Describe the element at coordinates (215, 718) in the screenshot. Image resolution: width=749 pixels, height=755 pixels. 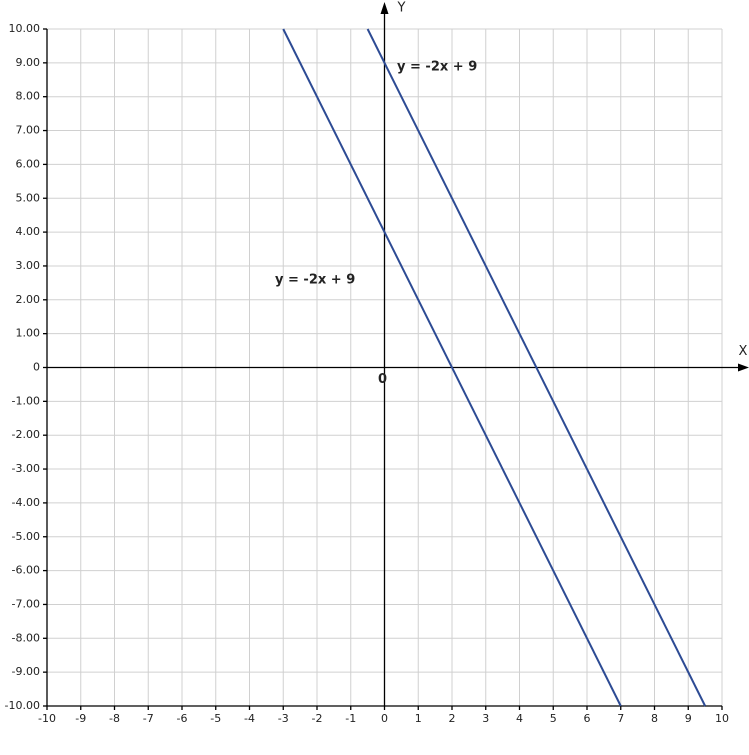
I see `x-tick-label: -5` at that location.